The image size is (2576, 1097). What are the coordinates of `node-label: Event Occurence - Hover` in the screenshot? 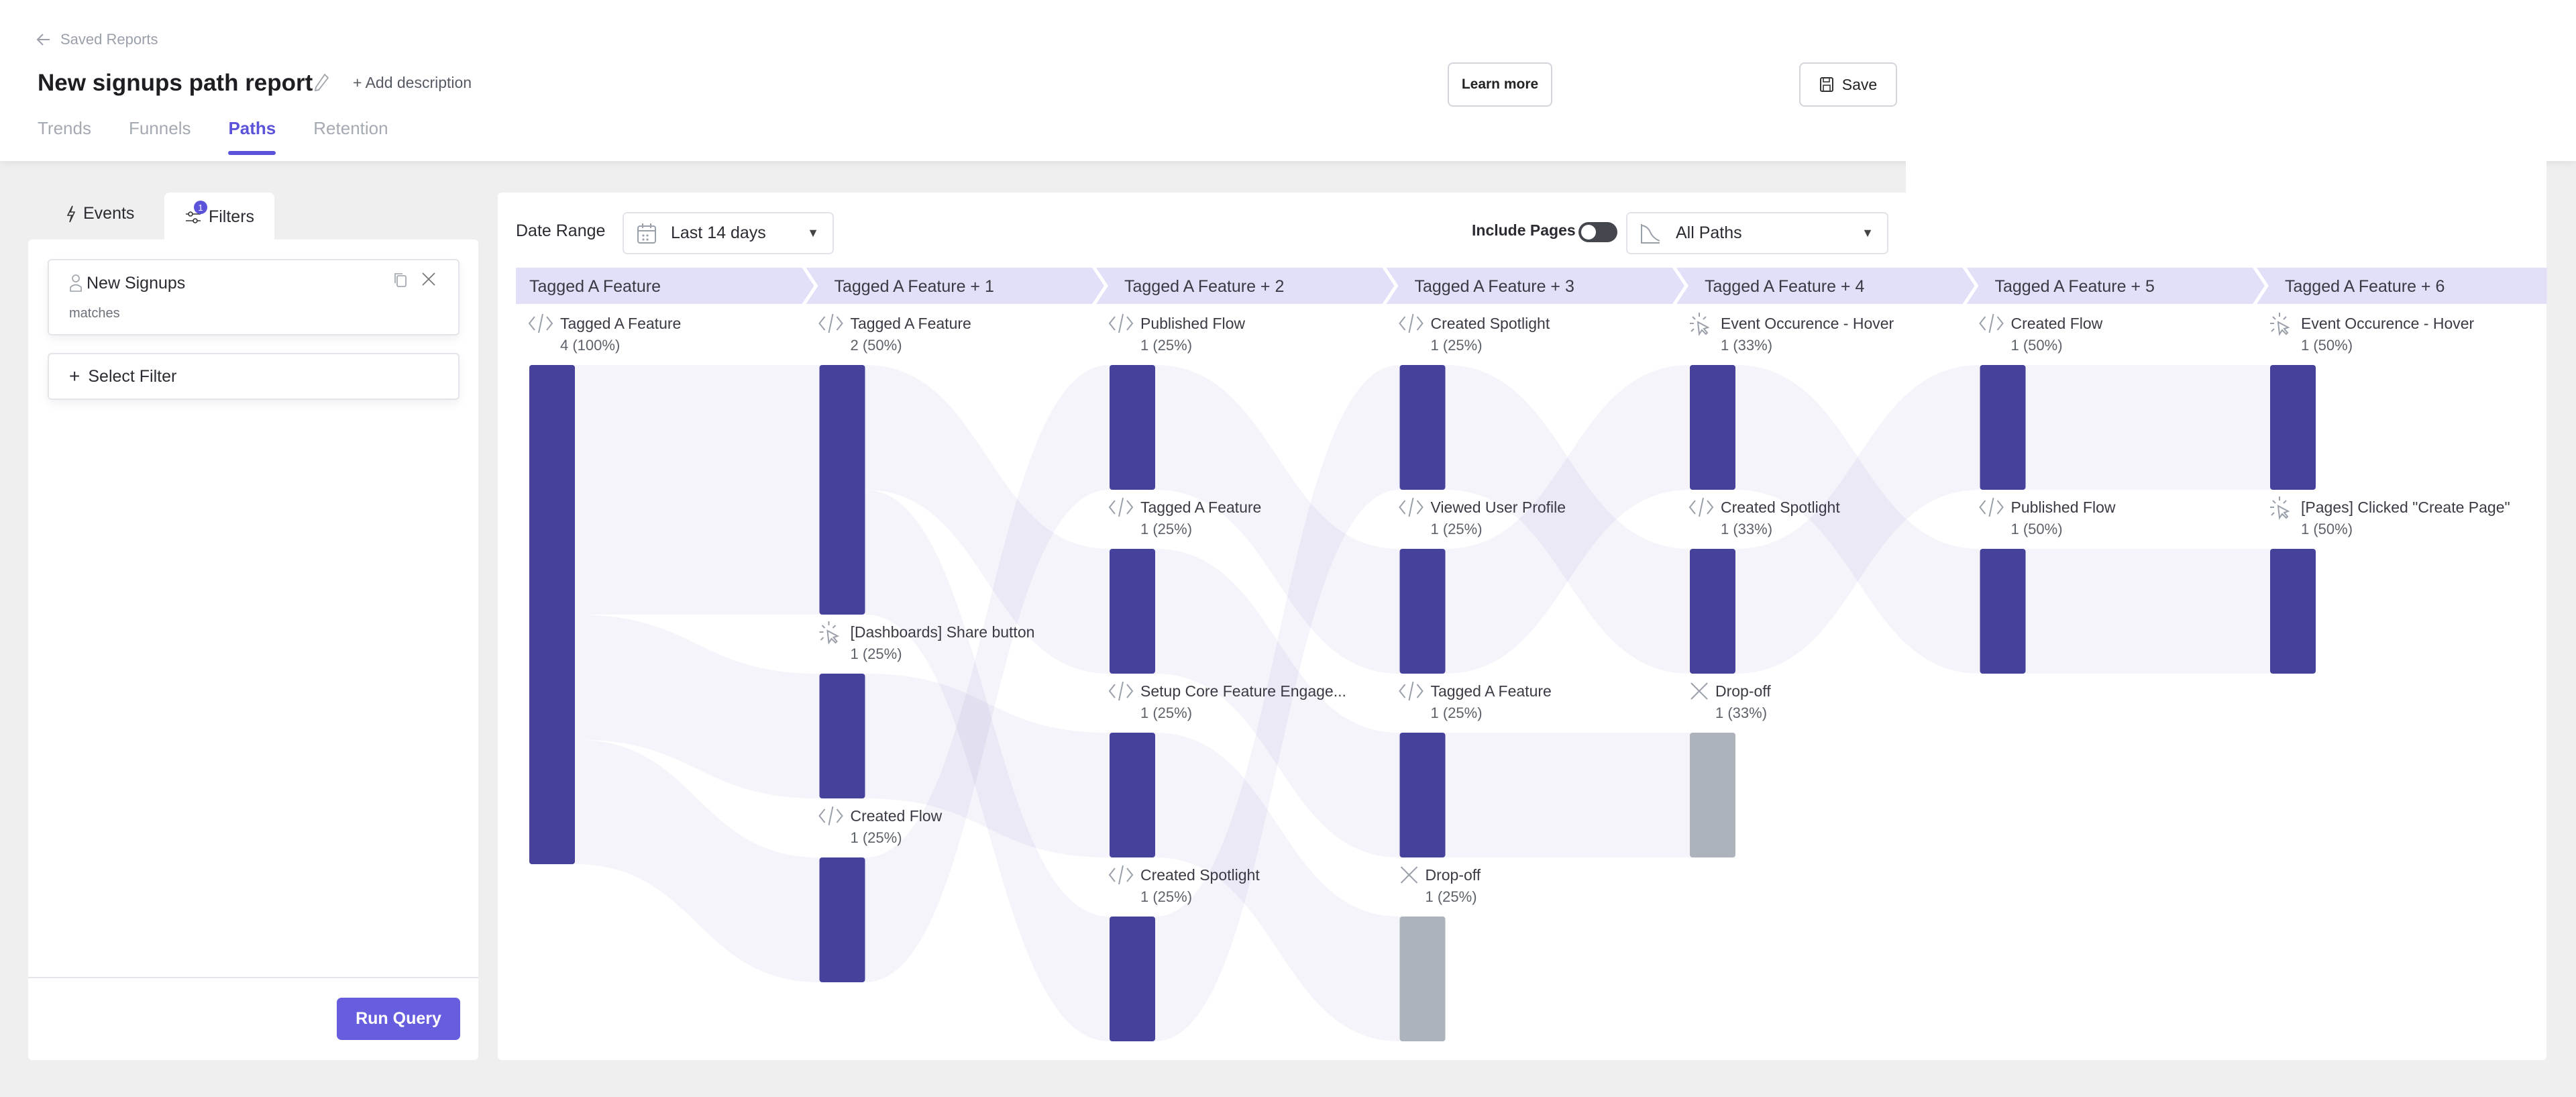 It's located at (2388, 323).